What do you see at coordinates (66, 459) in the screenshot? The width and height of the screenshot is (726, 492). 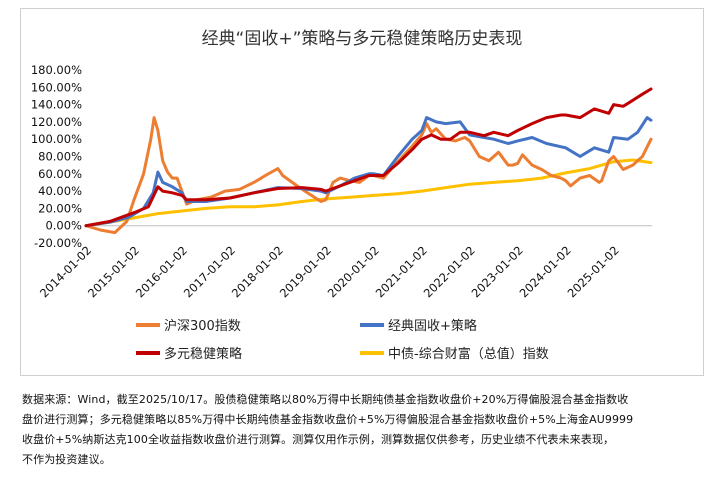 I see `footnote-line-4: 不作为投资建议。` at bounding box center [66, 459].